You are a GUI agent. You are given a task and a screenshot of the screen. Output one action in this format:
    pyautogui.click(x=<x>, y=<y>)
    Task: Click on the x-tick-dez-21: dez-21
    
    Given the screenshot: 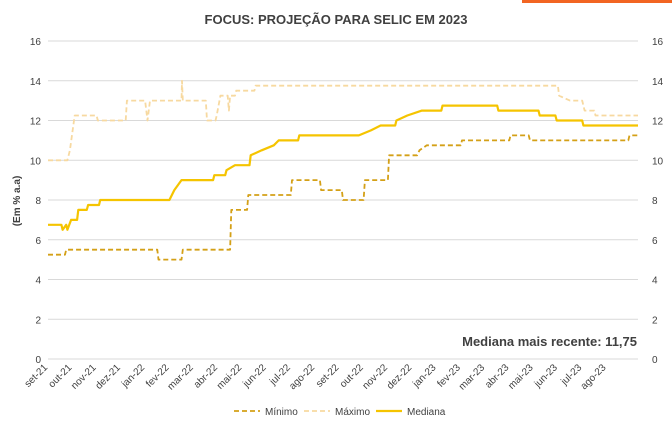 What is the action you would take?
    pyautogui.click(x=109, y=377)
    